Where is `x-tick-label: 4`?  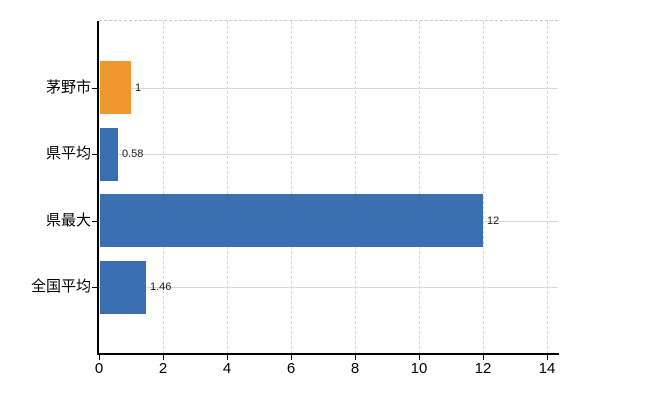
x-tick-label: 4 is located at coordinates (227, 368).